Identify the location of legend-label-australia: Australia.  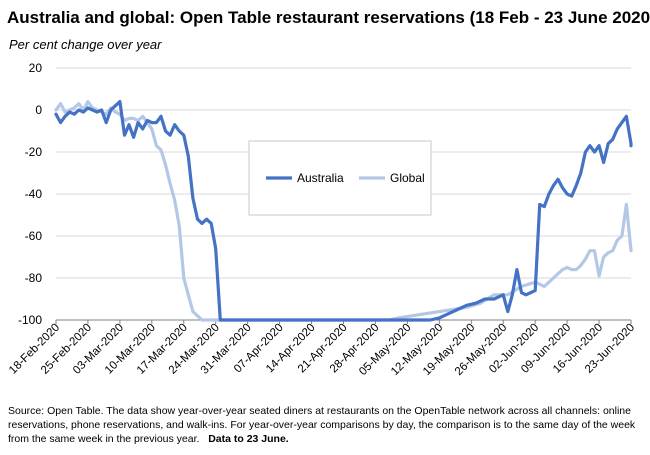
(320, 178).